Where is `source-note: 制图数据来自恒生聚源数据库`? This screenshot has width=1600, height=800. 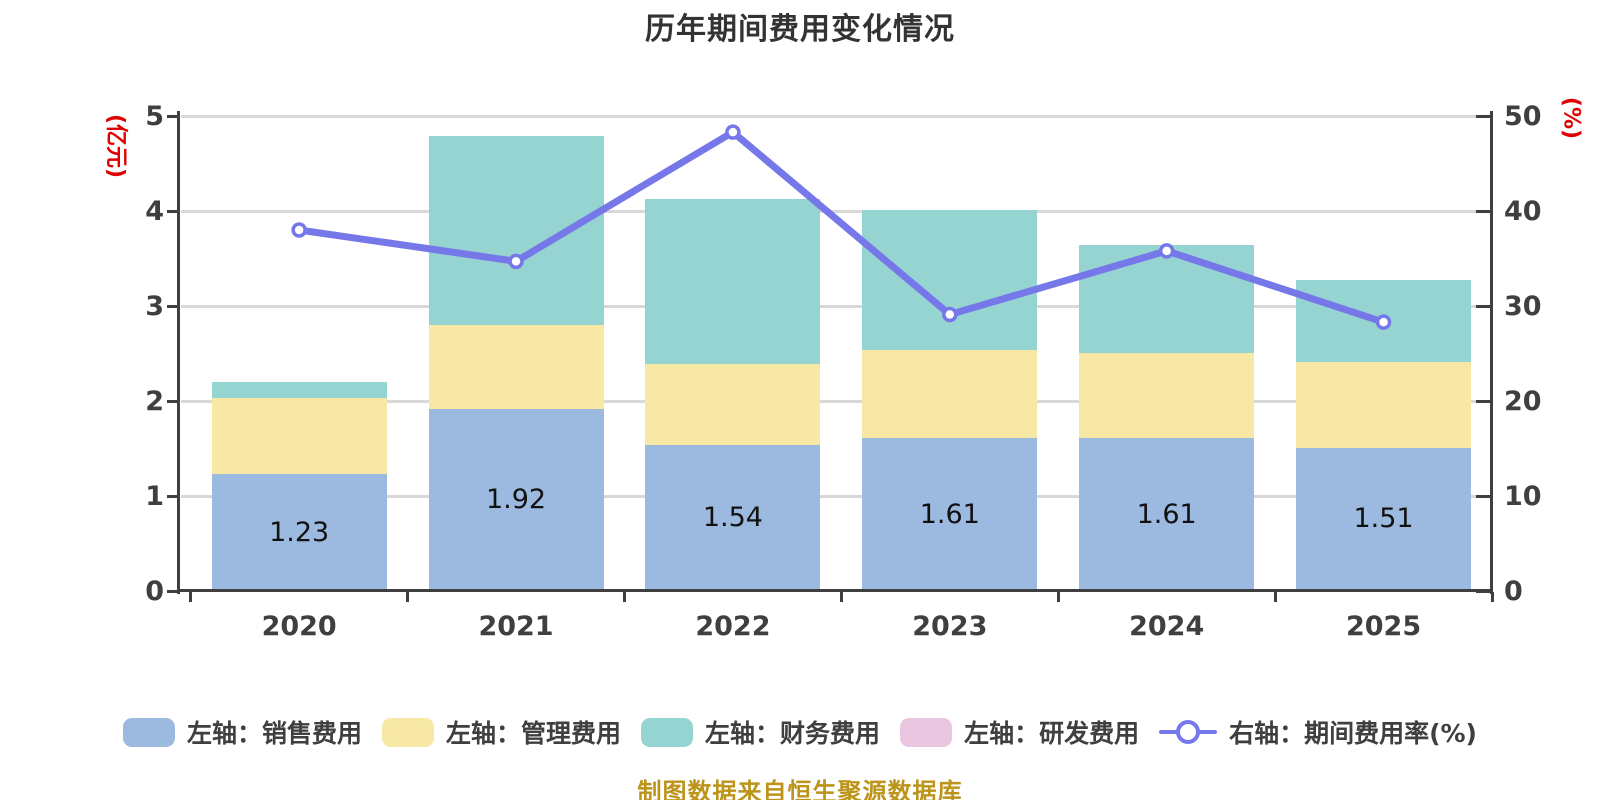 source-note: 制图数据来自恒生聚源数据库 is located at coordinates (800, 789).